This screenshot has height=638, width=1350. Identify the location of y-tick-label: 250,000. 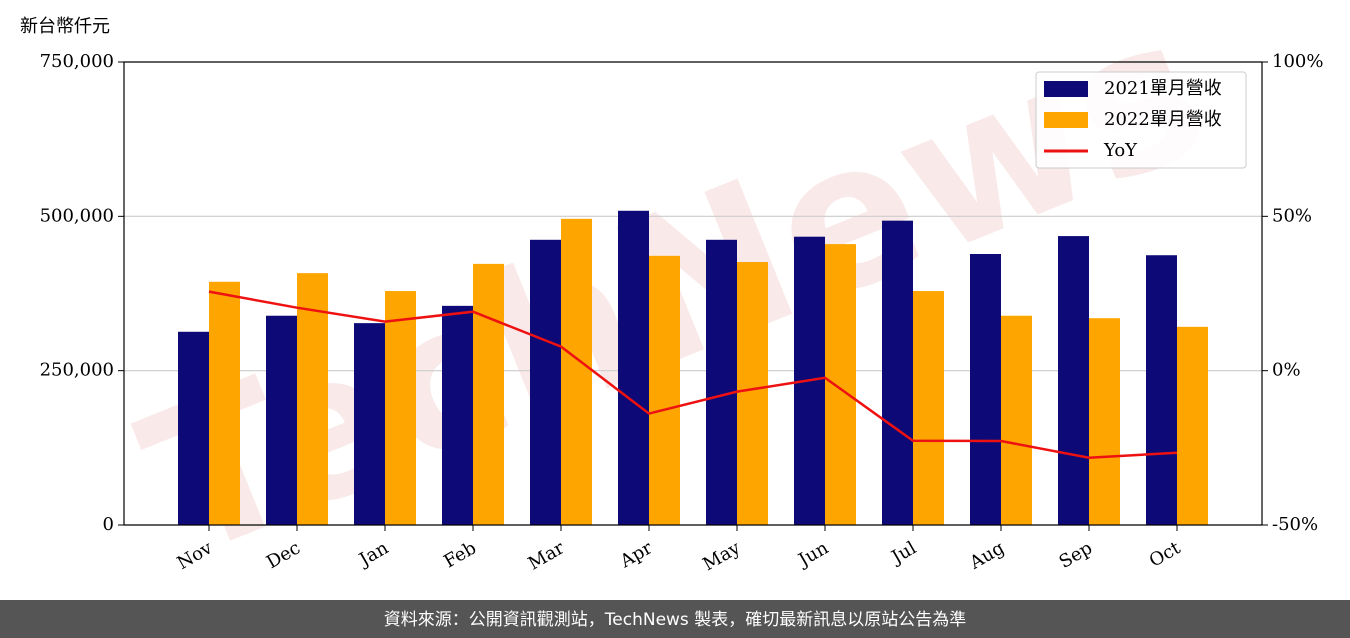
(77, 370).